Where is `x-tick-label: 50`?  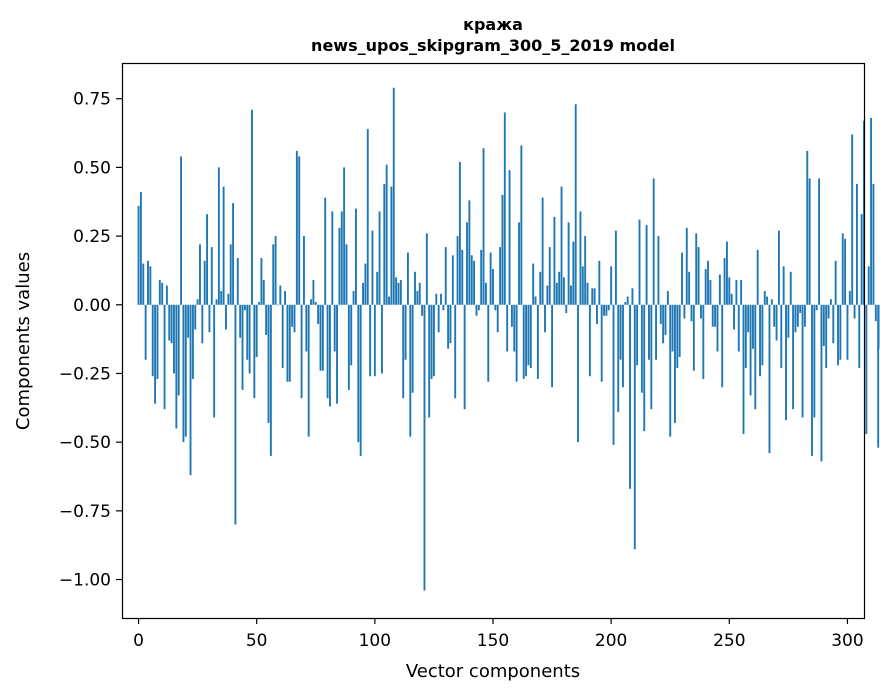
x-tick-label: 50 is located at coordinates (257, 641).